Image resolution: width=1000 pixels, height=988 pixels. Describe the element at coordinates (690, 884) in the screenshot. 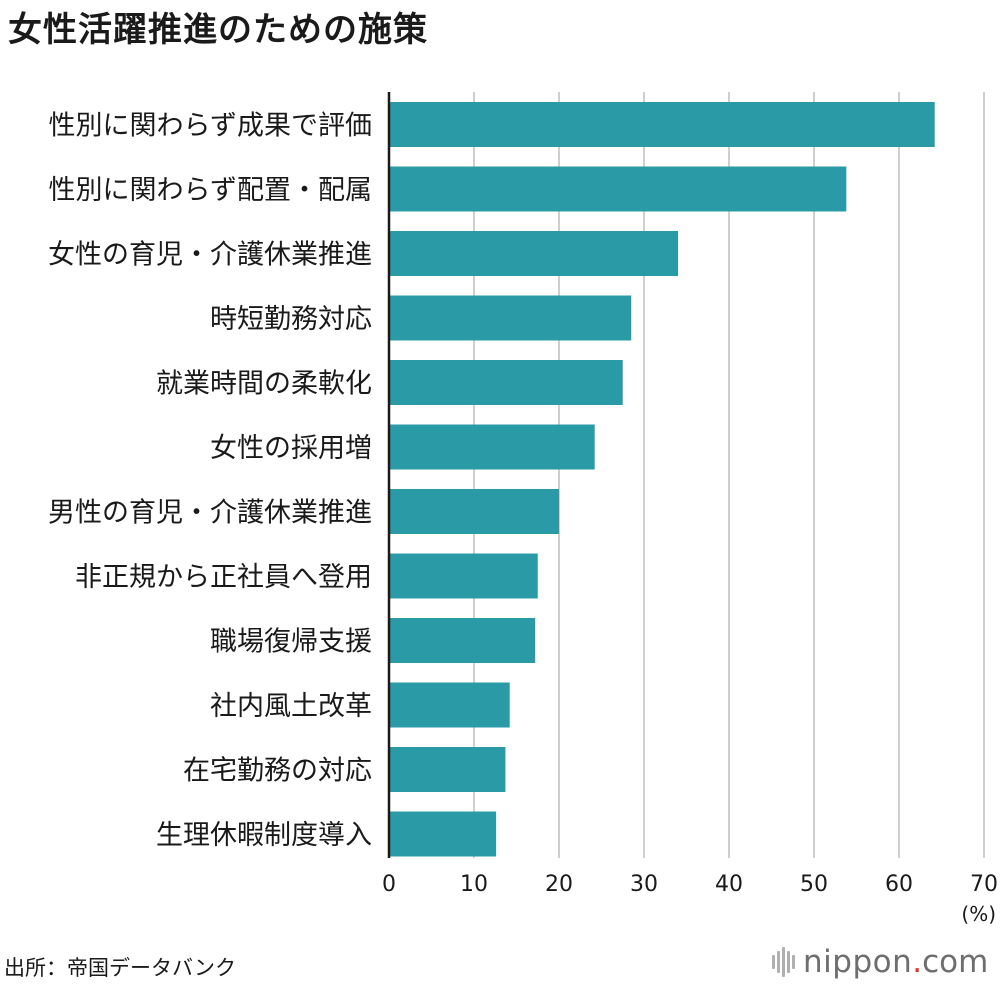

I see `x-axis-ticks: 0 10 20 30 40 50 60 70` at that location.